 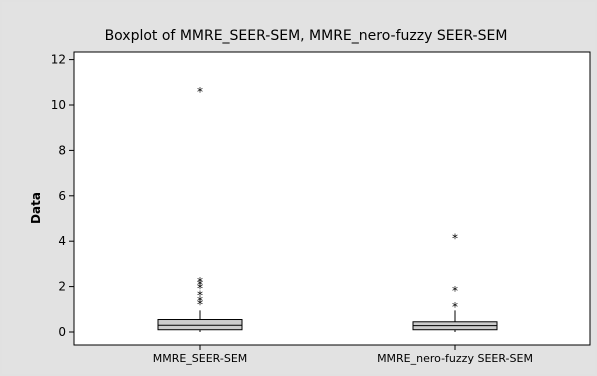 I want to click on x-category-label: MMRE_nero-fuzzy SEER-SEM, so click(x=455, y=358).